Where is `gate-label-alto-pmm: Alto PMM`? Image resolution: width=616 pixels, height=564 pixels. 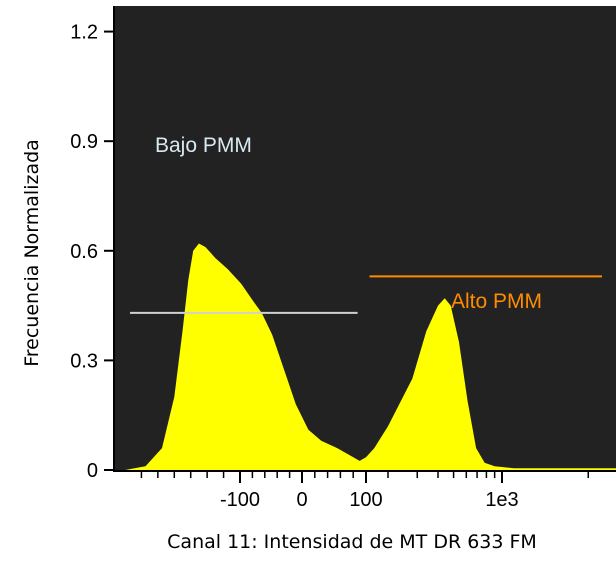 gate-label-alto-pmm: Alto PMM is located at coordinates (496, 301).